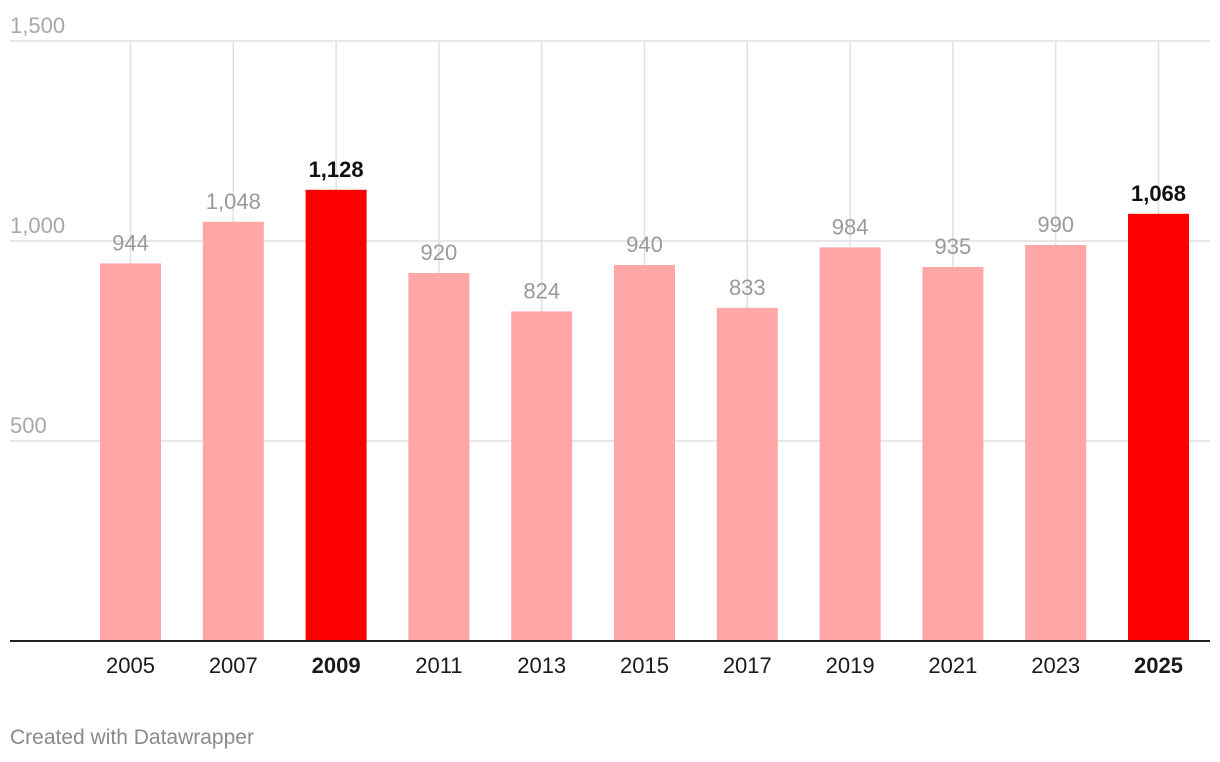 Image resolution: width=1220 pixels, height=762 pixels. Describe the element at coordinates (439, 252) in the screenshot. I see `value-label-2011: 920` at that location.